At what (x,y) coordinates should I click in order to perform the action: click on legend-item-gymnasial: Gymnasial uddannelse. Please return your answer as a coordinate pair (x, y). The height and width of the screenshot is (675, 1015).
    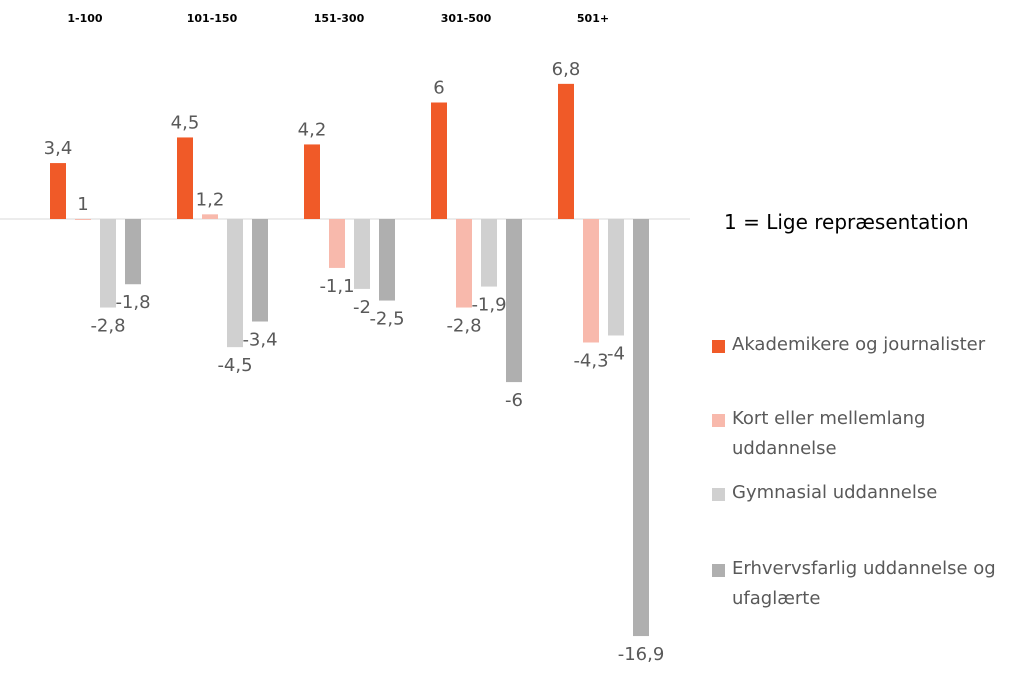
    Looking at the image, I should click on (863, 493).